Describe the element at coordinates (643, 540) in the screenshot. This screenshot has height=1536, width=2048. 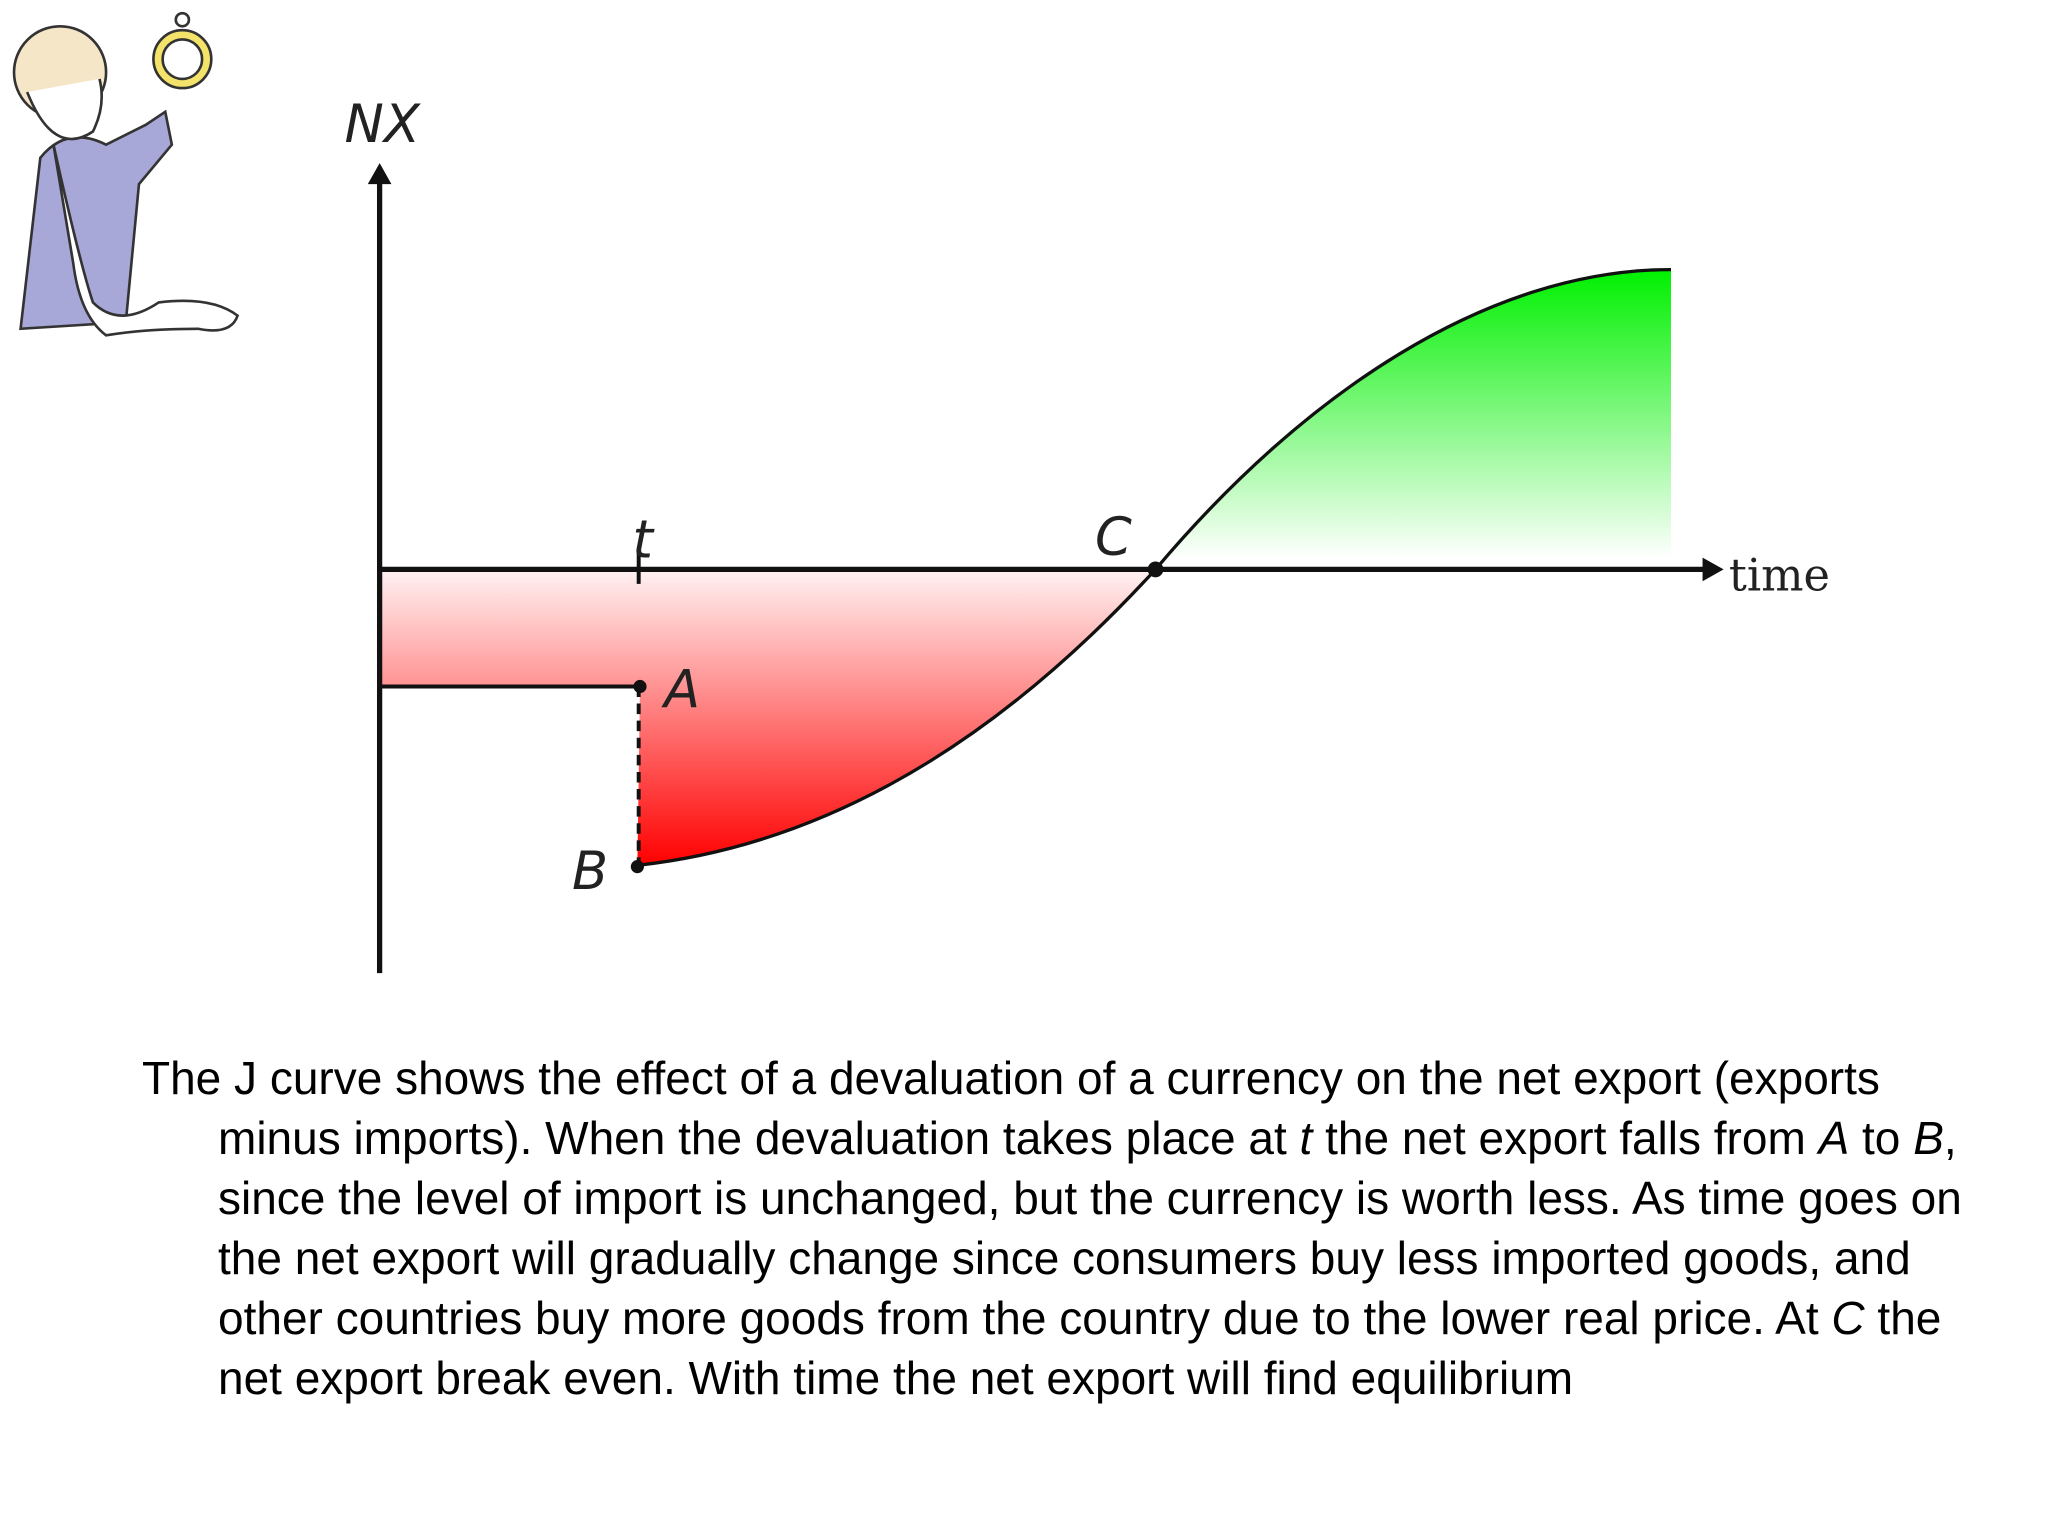
I see `point-t-label: t` at that location.